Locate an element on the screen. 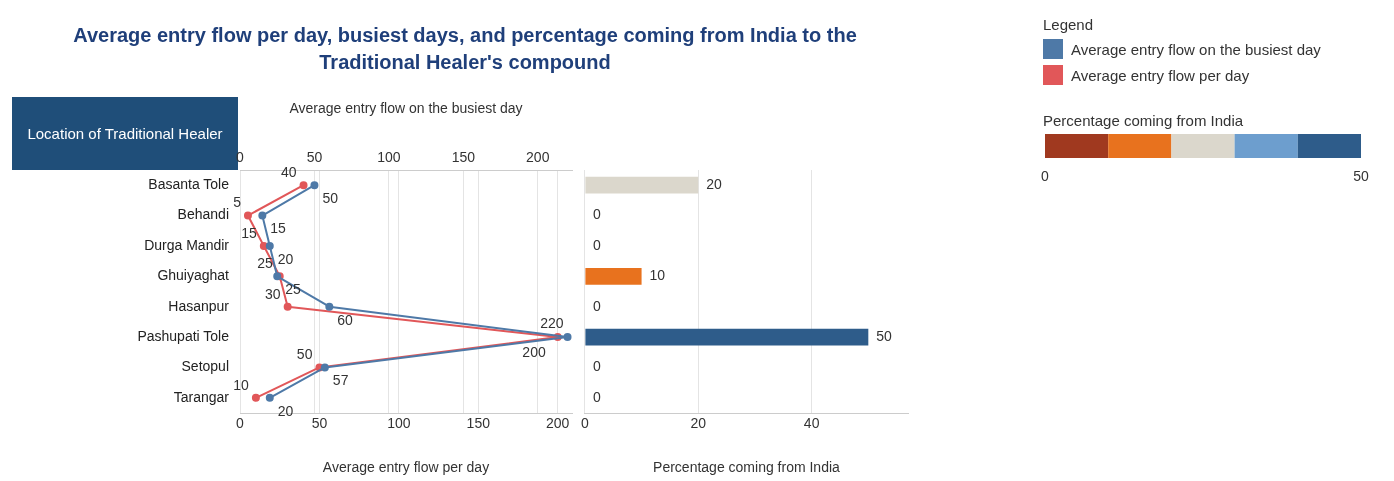 The height and width of the screenshot is (481, 1394). x-tick-label: 40 is located at coordinates (811, 423).